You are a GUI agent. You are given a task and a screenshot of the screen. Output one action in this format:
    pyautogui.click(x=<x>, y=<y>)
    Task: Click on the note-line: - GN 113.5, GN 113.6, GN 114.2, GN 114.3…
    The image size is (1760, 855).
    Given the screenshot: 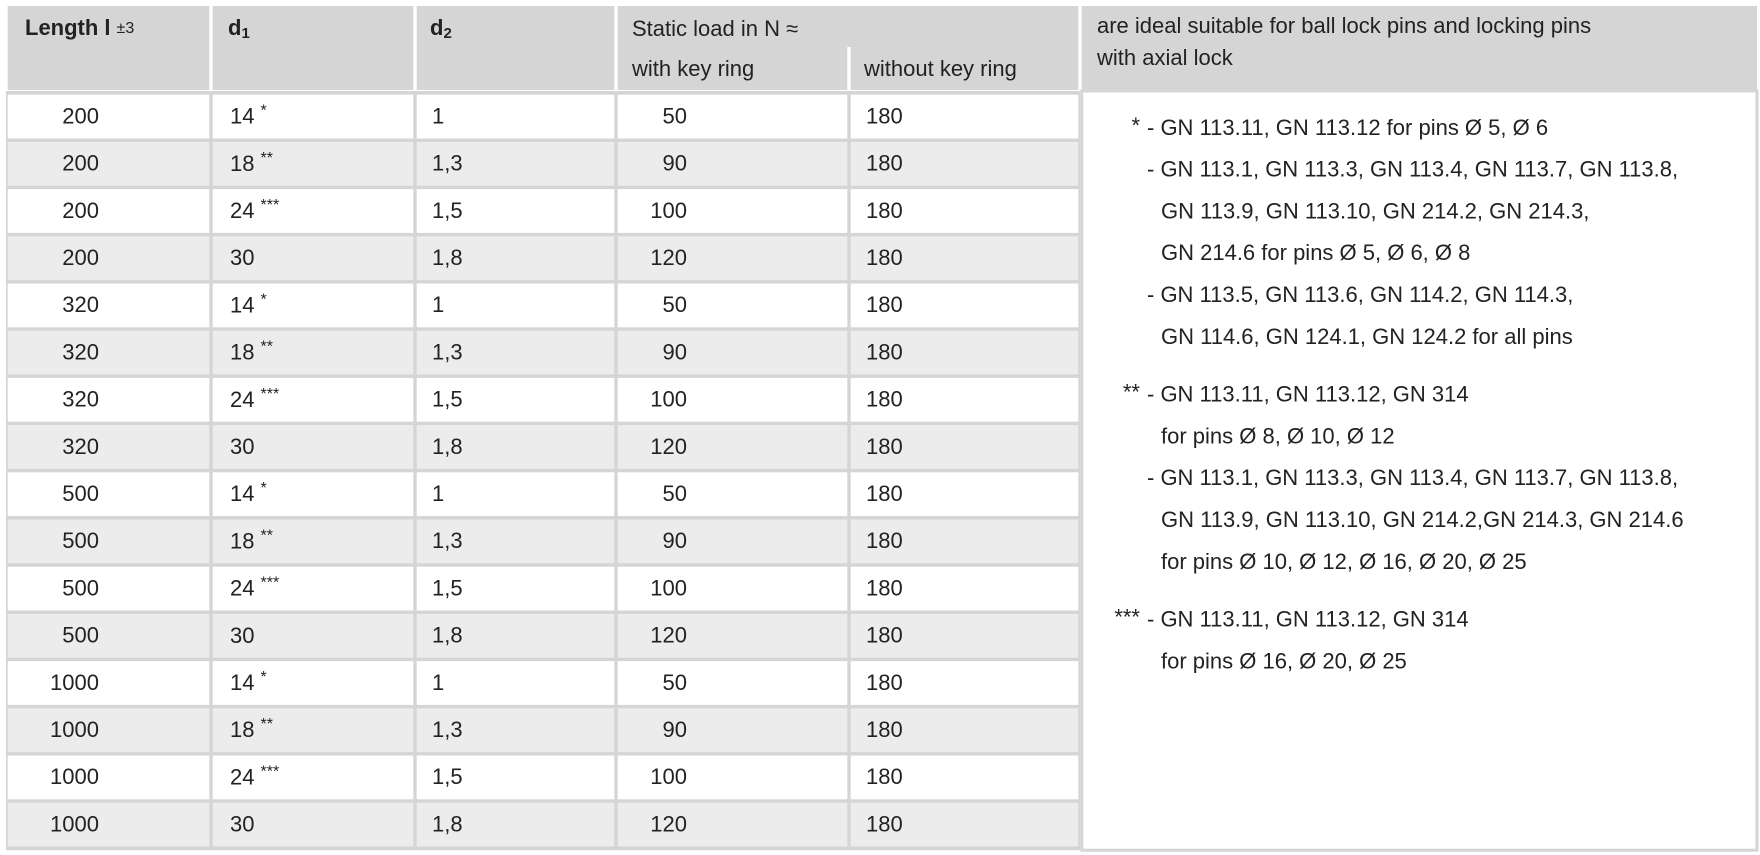 What is the action you would take?
    pyautogui.click(x=1360, y=294)
    